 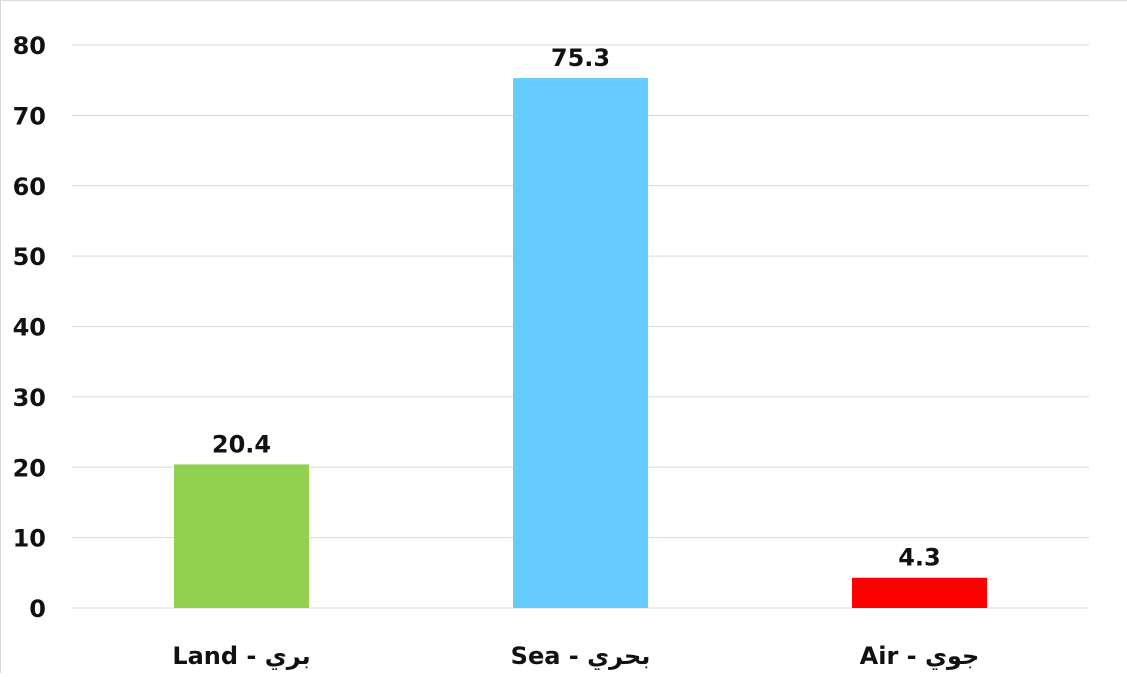 I want to click on y-tick-label-60: 60, so click(x=29, y=187).